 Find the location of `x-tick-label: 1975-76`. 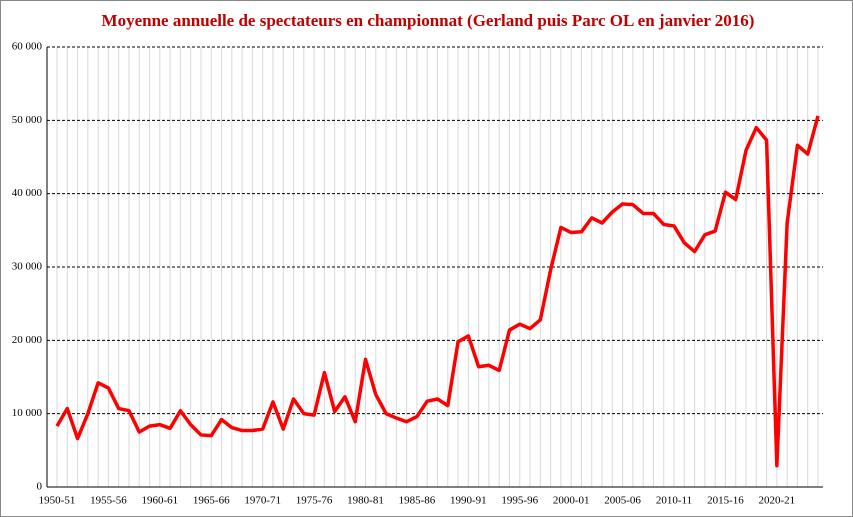

x-tick-label: 1975-76 is located at coordinates (314, 501).